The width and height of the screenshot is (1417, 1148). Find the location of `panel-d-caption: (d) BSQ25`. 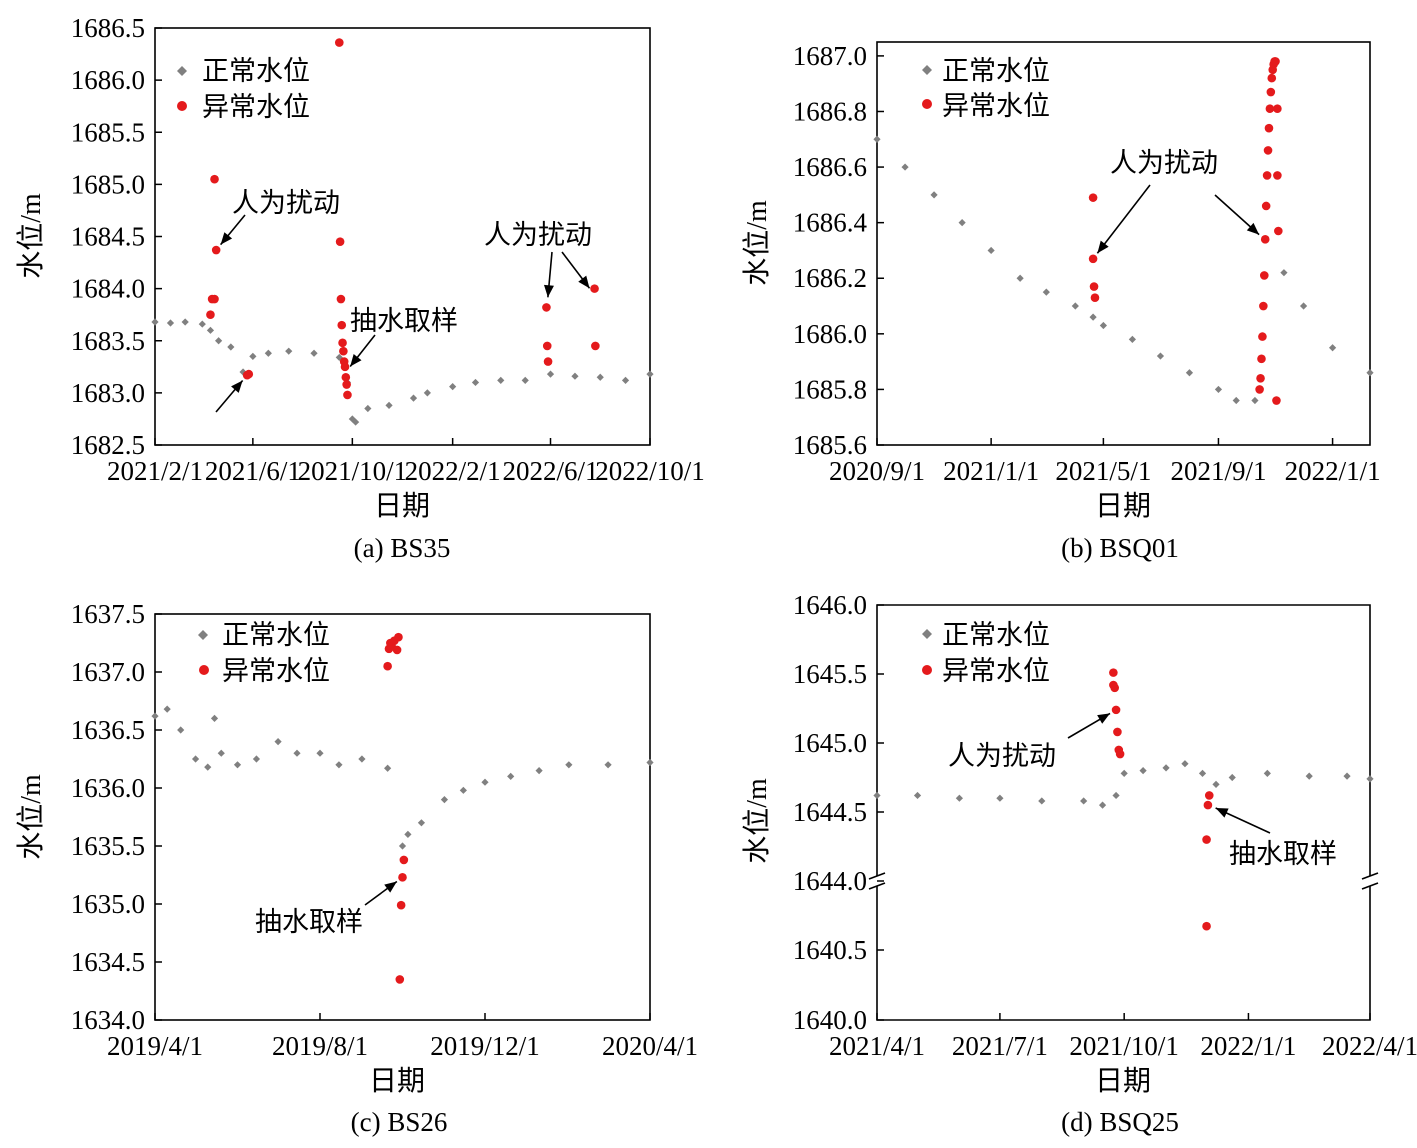

panel-d-caption: (d) BSQ25 is located at coordinates (1120, 1122).